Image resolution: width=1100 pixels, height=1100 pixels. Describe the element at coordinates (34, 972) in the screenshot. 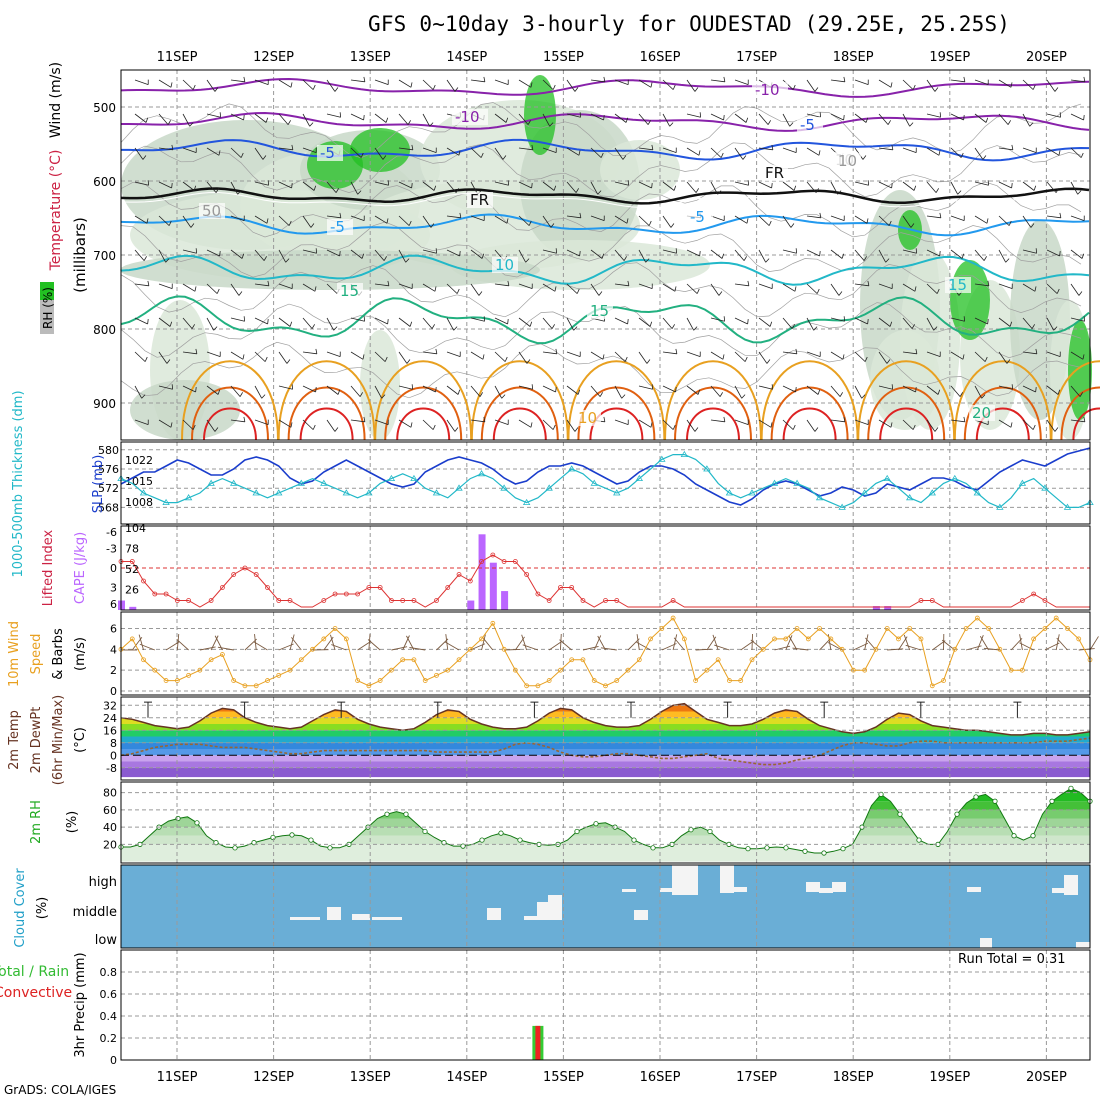

I see `precip-rain-label: Total / Rain` at that location.